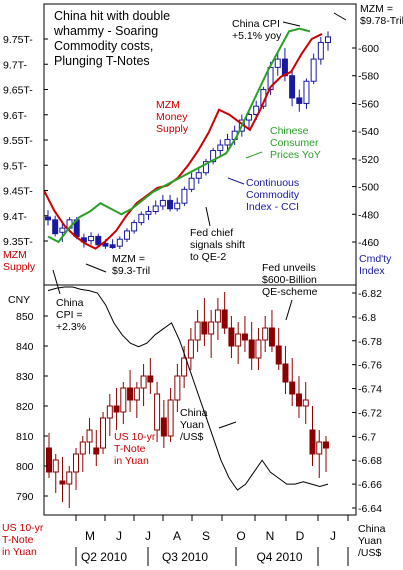 Image resolution: width=403 pixels, height=570 pixels. Describe the element at coordinates (370, 461) in the screenshot. I see `right-tick-label: -6.68` at that location.